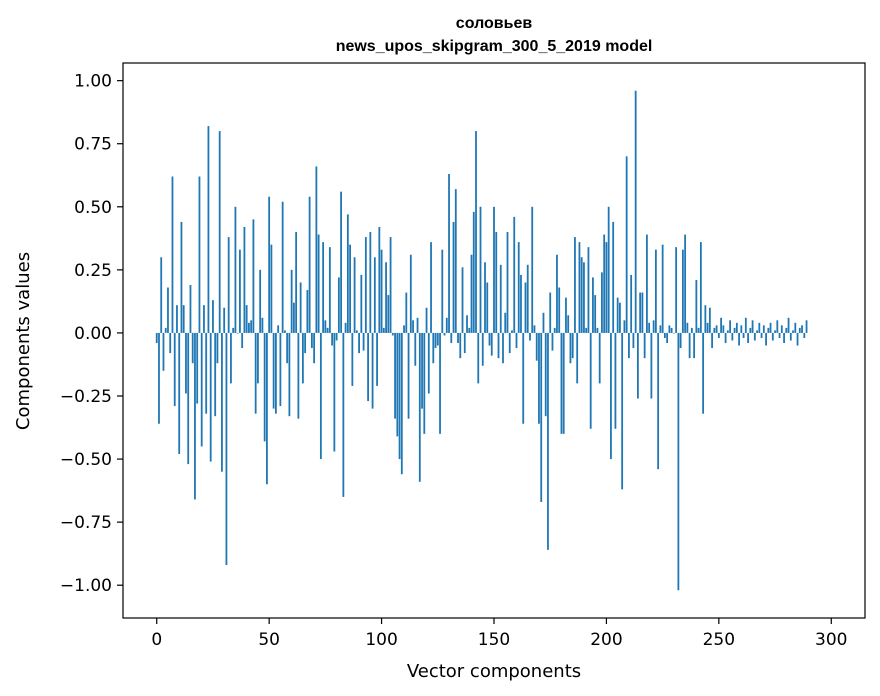 Image resolution: width=880 pixels, height=696 pixels. Describe the element at coordinates (86, 460) in the screenshot. I see `y-tick-label-6: −0.50` at that location.